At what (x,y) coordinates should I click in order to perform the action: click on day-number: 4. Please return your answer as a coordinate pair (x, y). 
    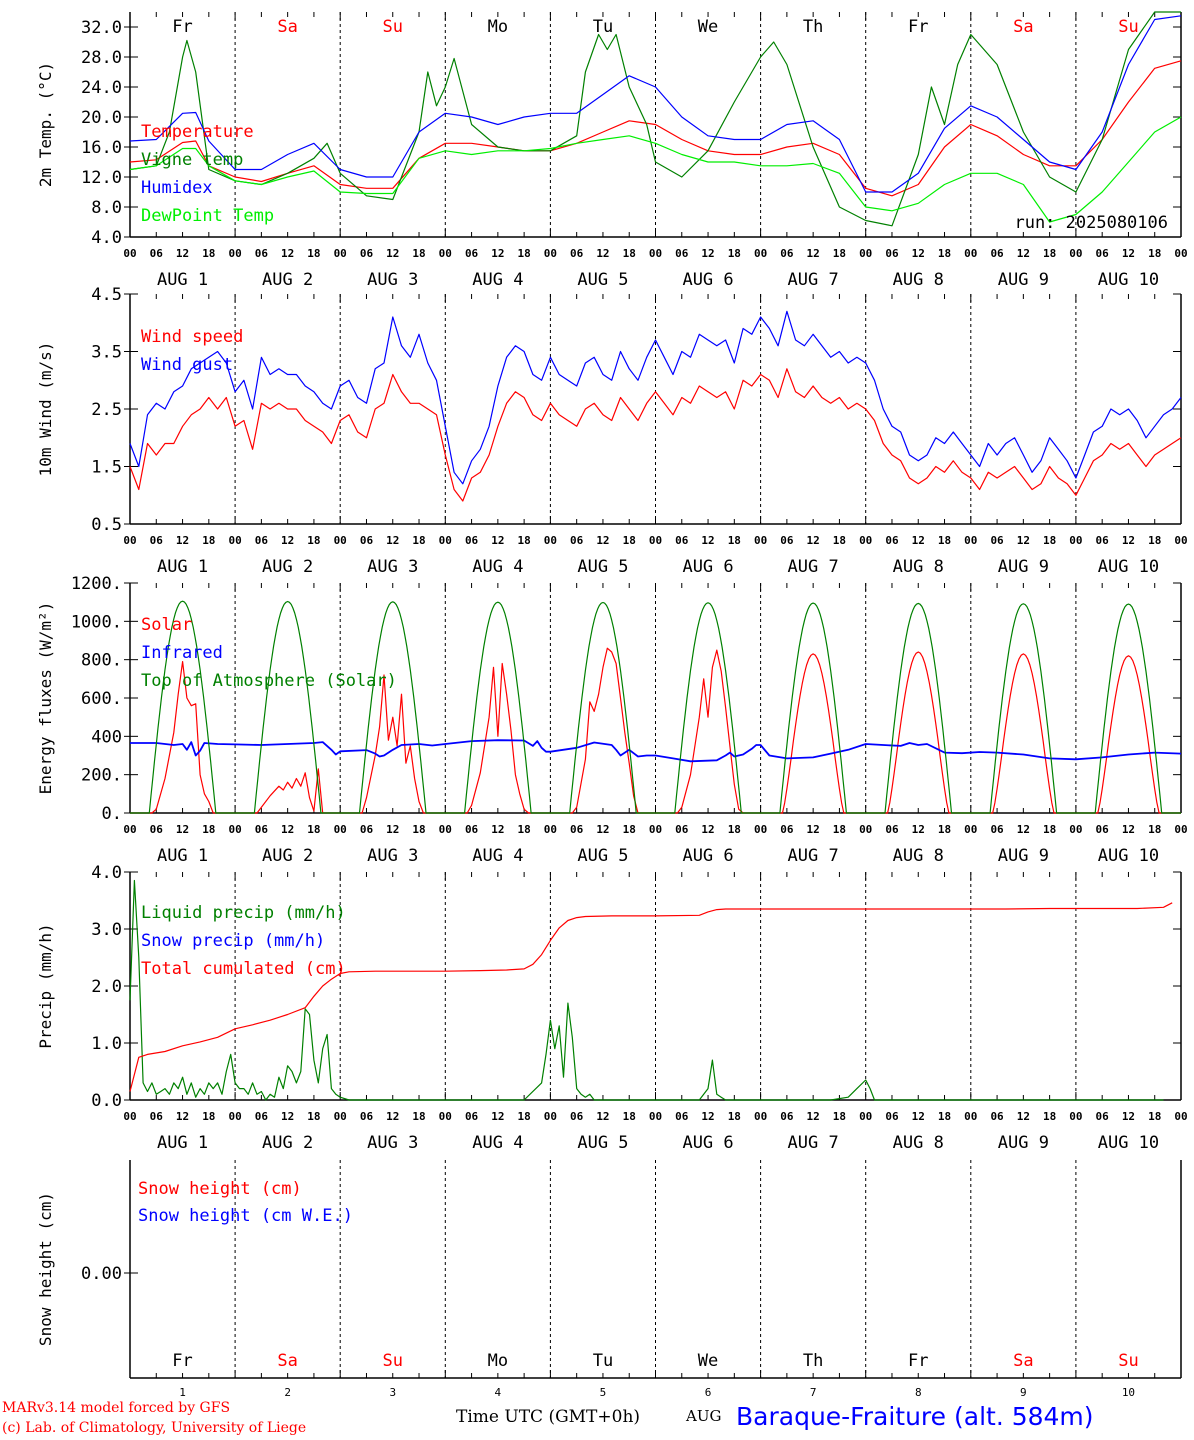
    Looking at the image, I should click on (498, 1392).